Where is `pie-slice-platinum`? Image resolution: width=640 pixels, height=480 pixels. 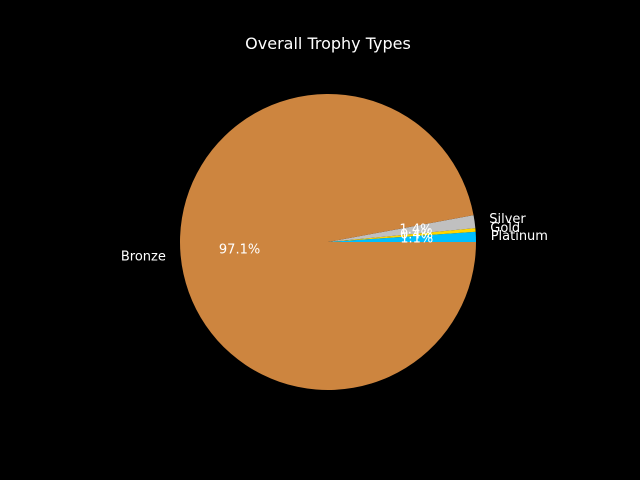
pie-slice-platinum is located at coordinates (402, 236).